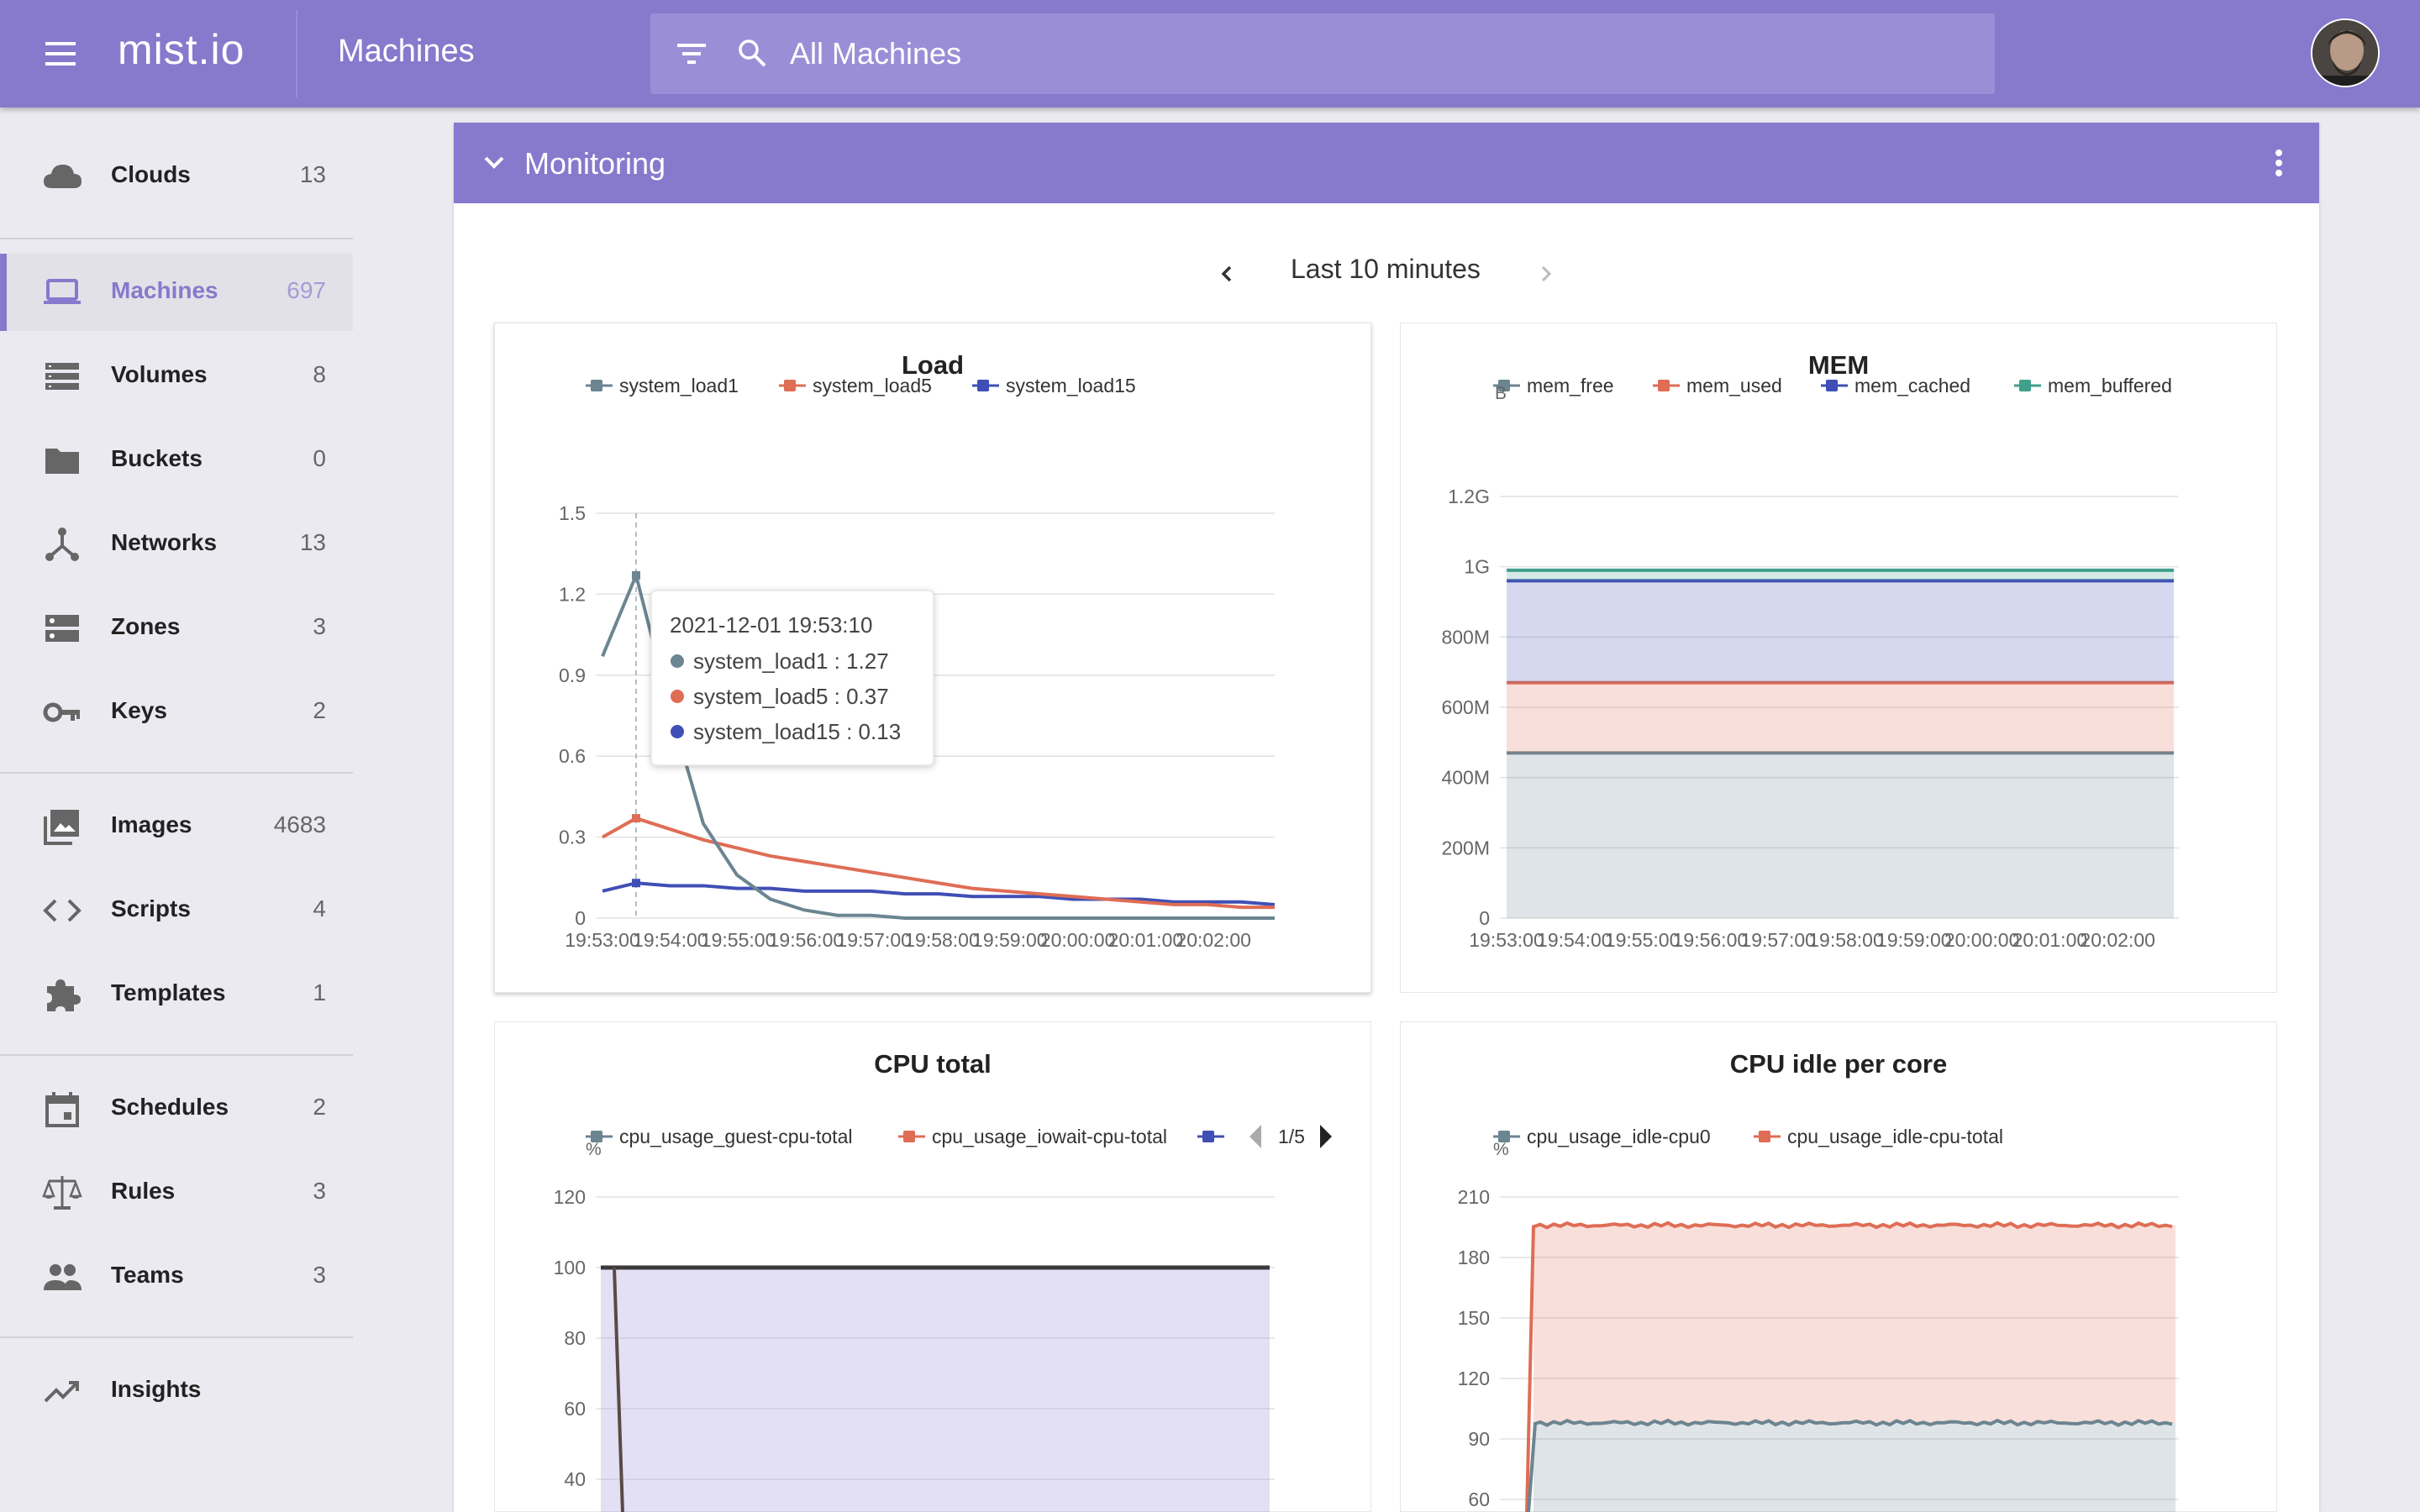  What do you see at coordinates (1386, 163) in the screenshot?
I see `monitoring-header: Monitoring` at bounding box center [1386, 163].